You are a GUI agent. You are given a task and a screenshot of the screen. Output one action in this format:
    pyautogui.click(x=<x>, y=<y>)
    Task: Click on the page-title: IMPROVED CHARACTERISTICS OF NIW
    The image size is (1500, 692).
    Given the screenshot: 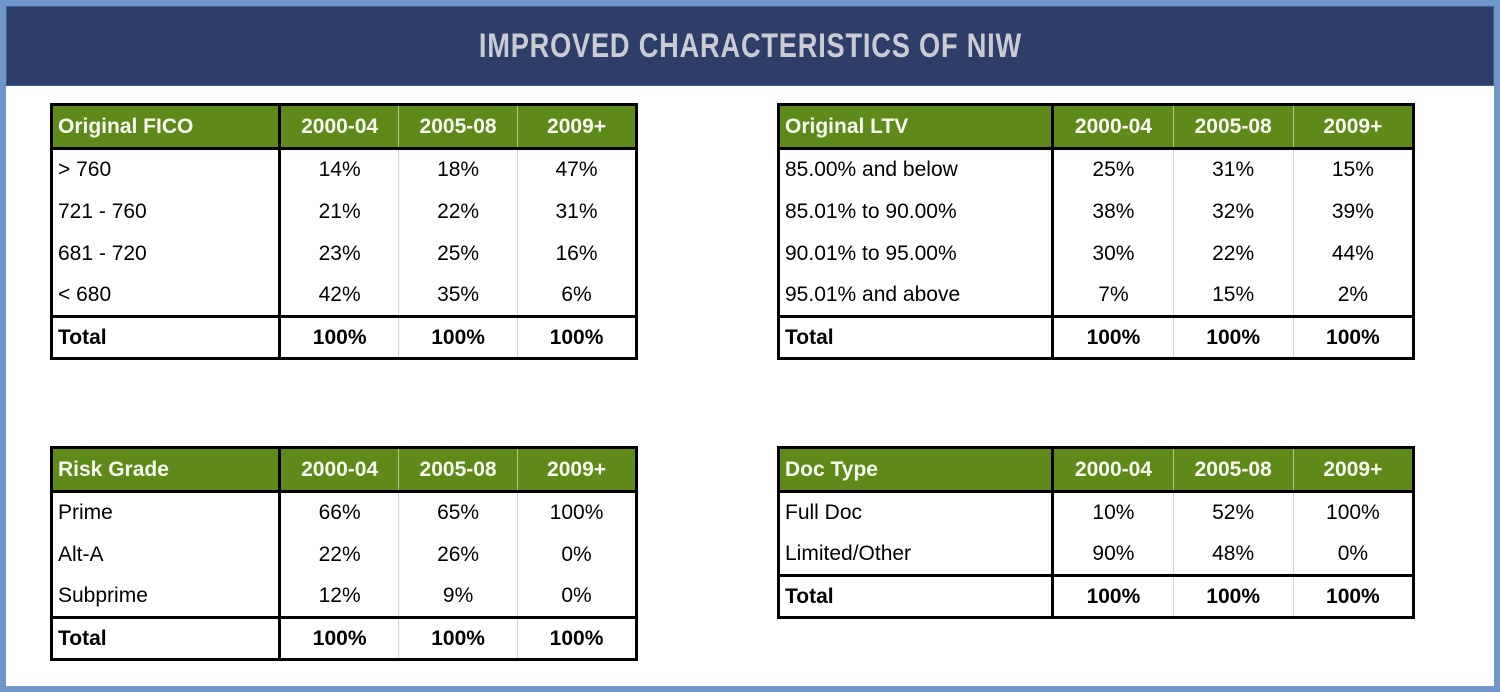 What is the action you would take?
    pyautogui.click(x=750, y=45)
    